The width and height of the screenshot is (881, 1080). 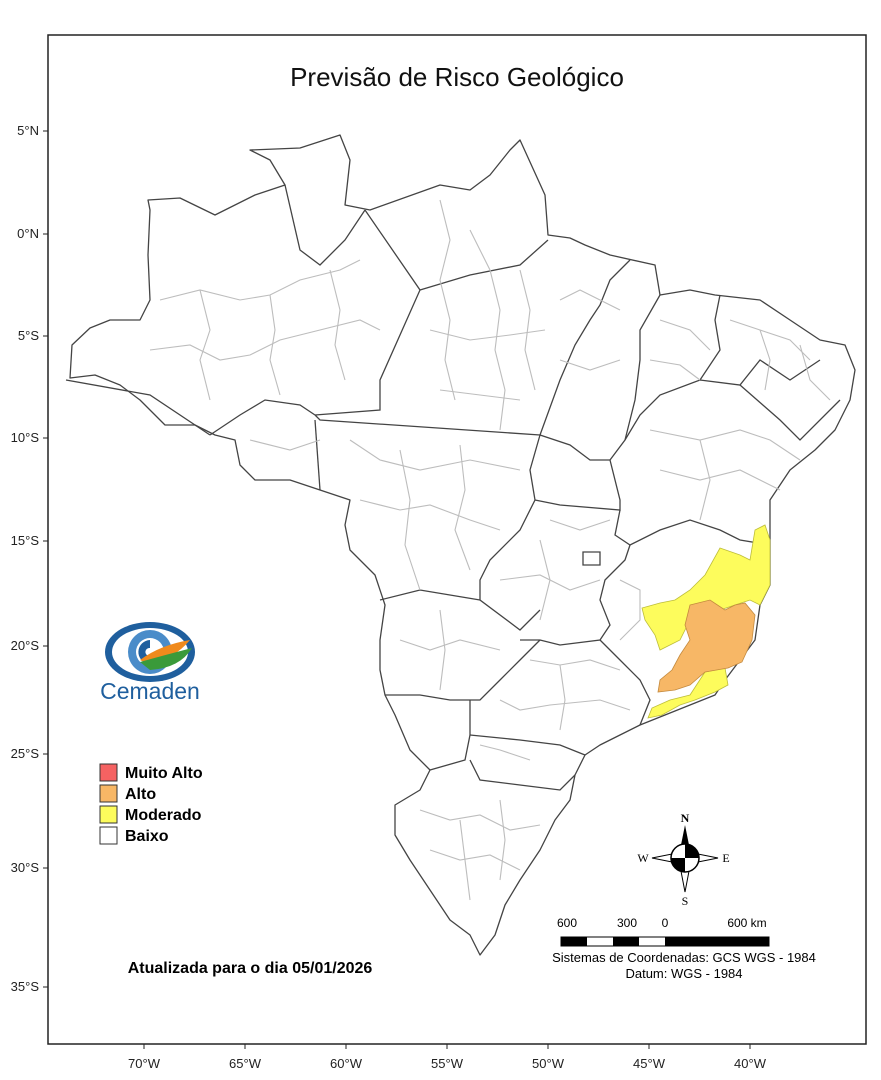 I want to click on risk-area-alto, so click(x=706, y=646).